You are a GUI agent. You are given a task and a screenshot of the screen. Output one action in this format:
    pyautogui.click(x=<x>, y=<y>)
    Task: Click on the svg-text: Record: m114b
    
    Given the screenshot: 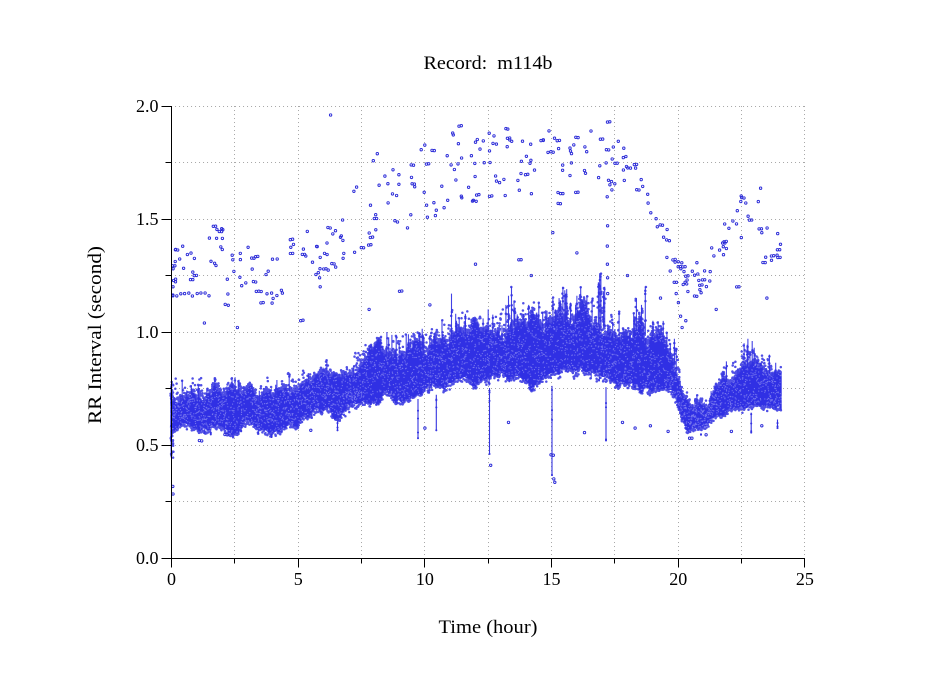 What is the action you would take?
    pyautogui.click(x=488, y=63)
    